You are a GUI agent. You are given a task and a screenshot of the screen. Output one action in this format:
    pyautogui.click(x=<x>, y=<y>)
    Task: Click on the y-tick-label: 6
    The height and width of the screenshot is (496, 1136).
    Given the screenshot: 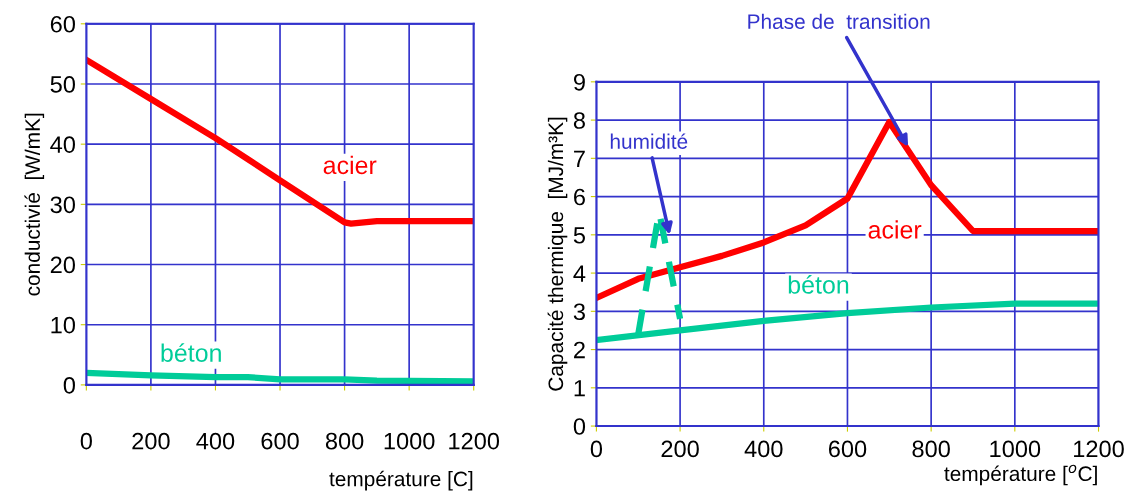 What is the action you would take?
    pyautogui.click(x=579, y=197)
    